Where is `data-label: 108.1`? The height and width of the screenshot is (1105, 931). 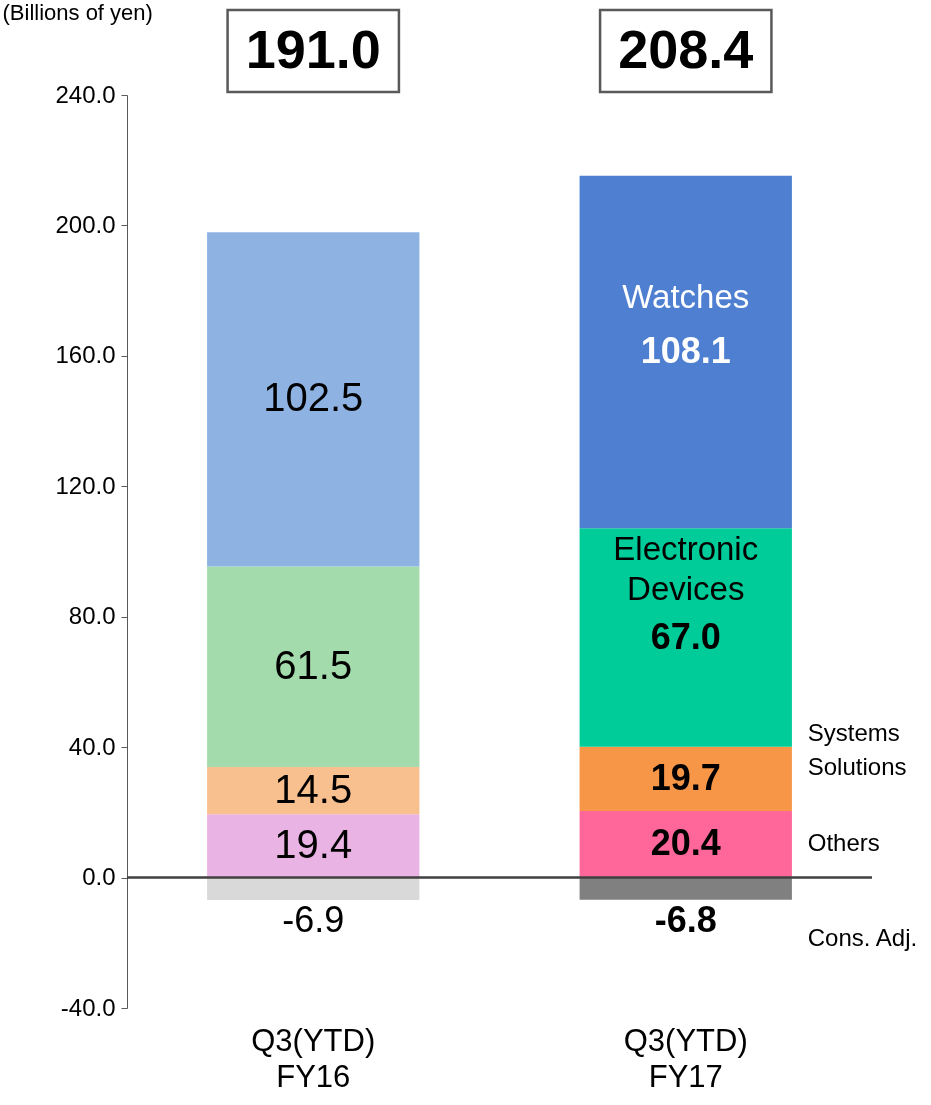 data-label: 108.1 is located at coordinates (685, 351).